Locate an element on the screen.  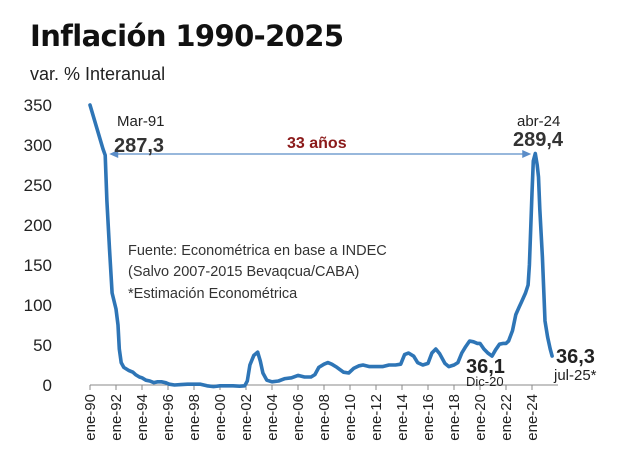
x-tick-label: ene-98 is located at coordinates (194, 417).